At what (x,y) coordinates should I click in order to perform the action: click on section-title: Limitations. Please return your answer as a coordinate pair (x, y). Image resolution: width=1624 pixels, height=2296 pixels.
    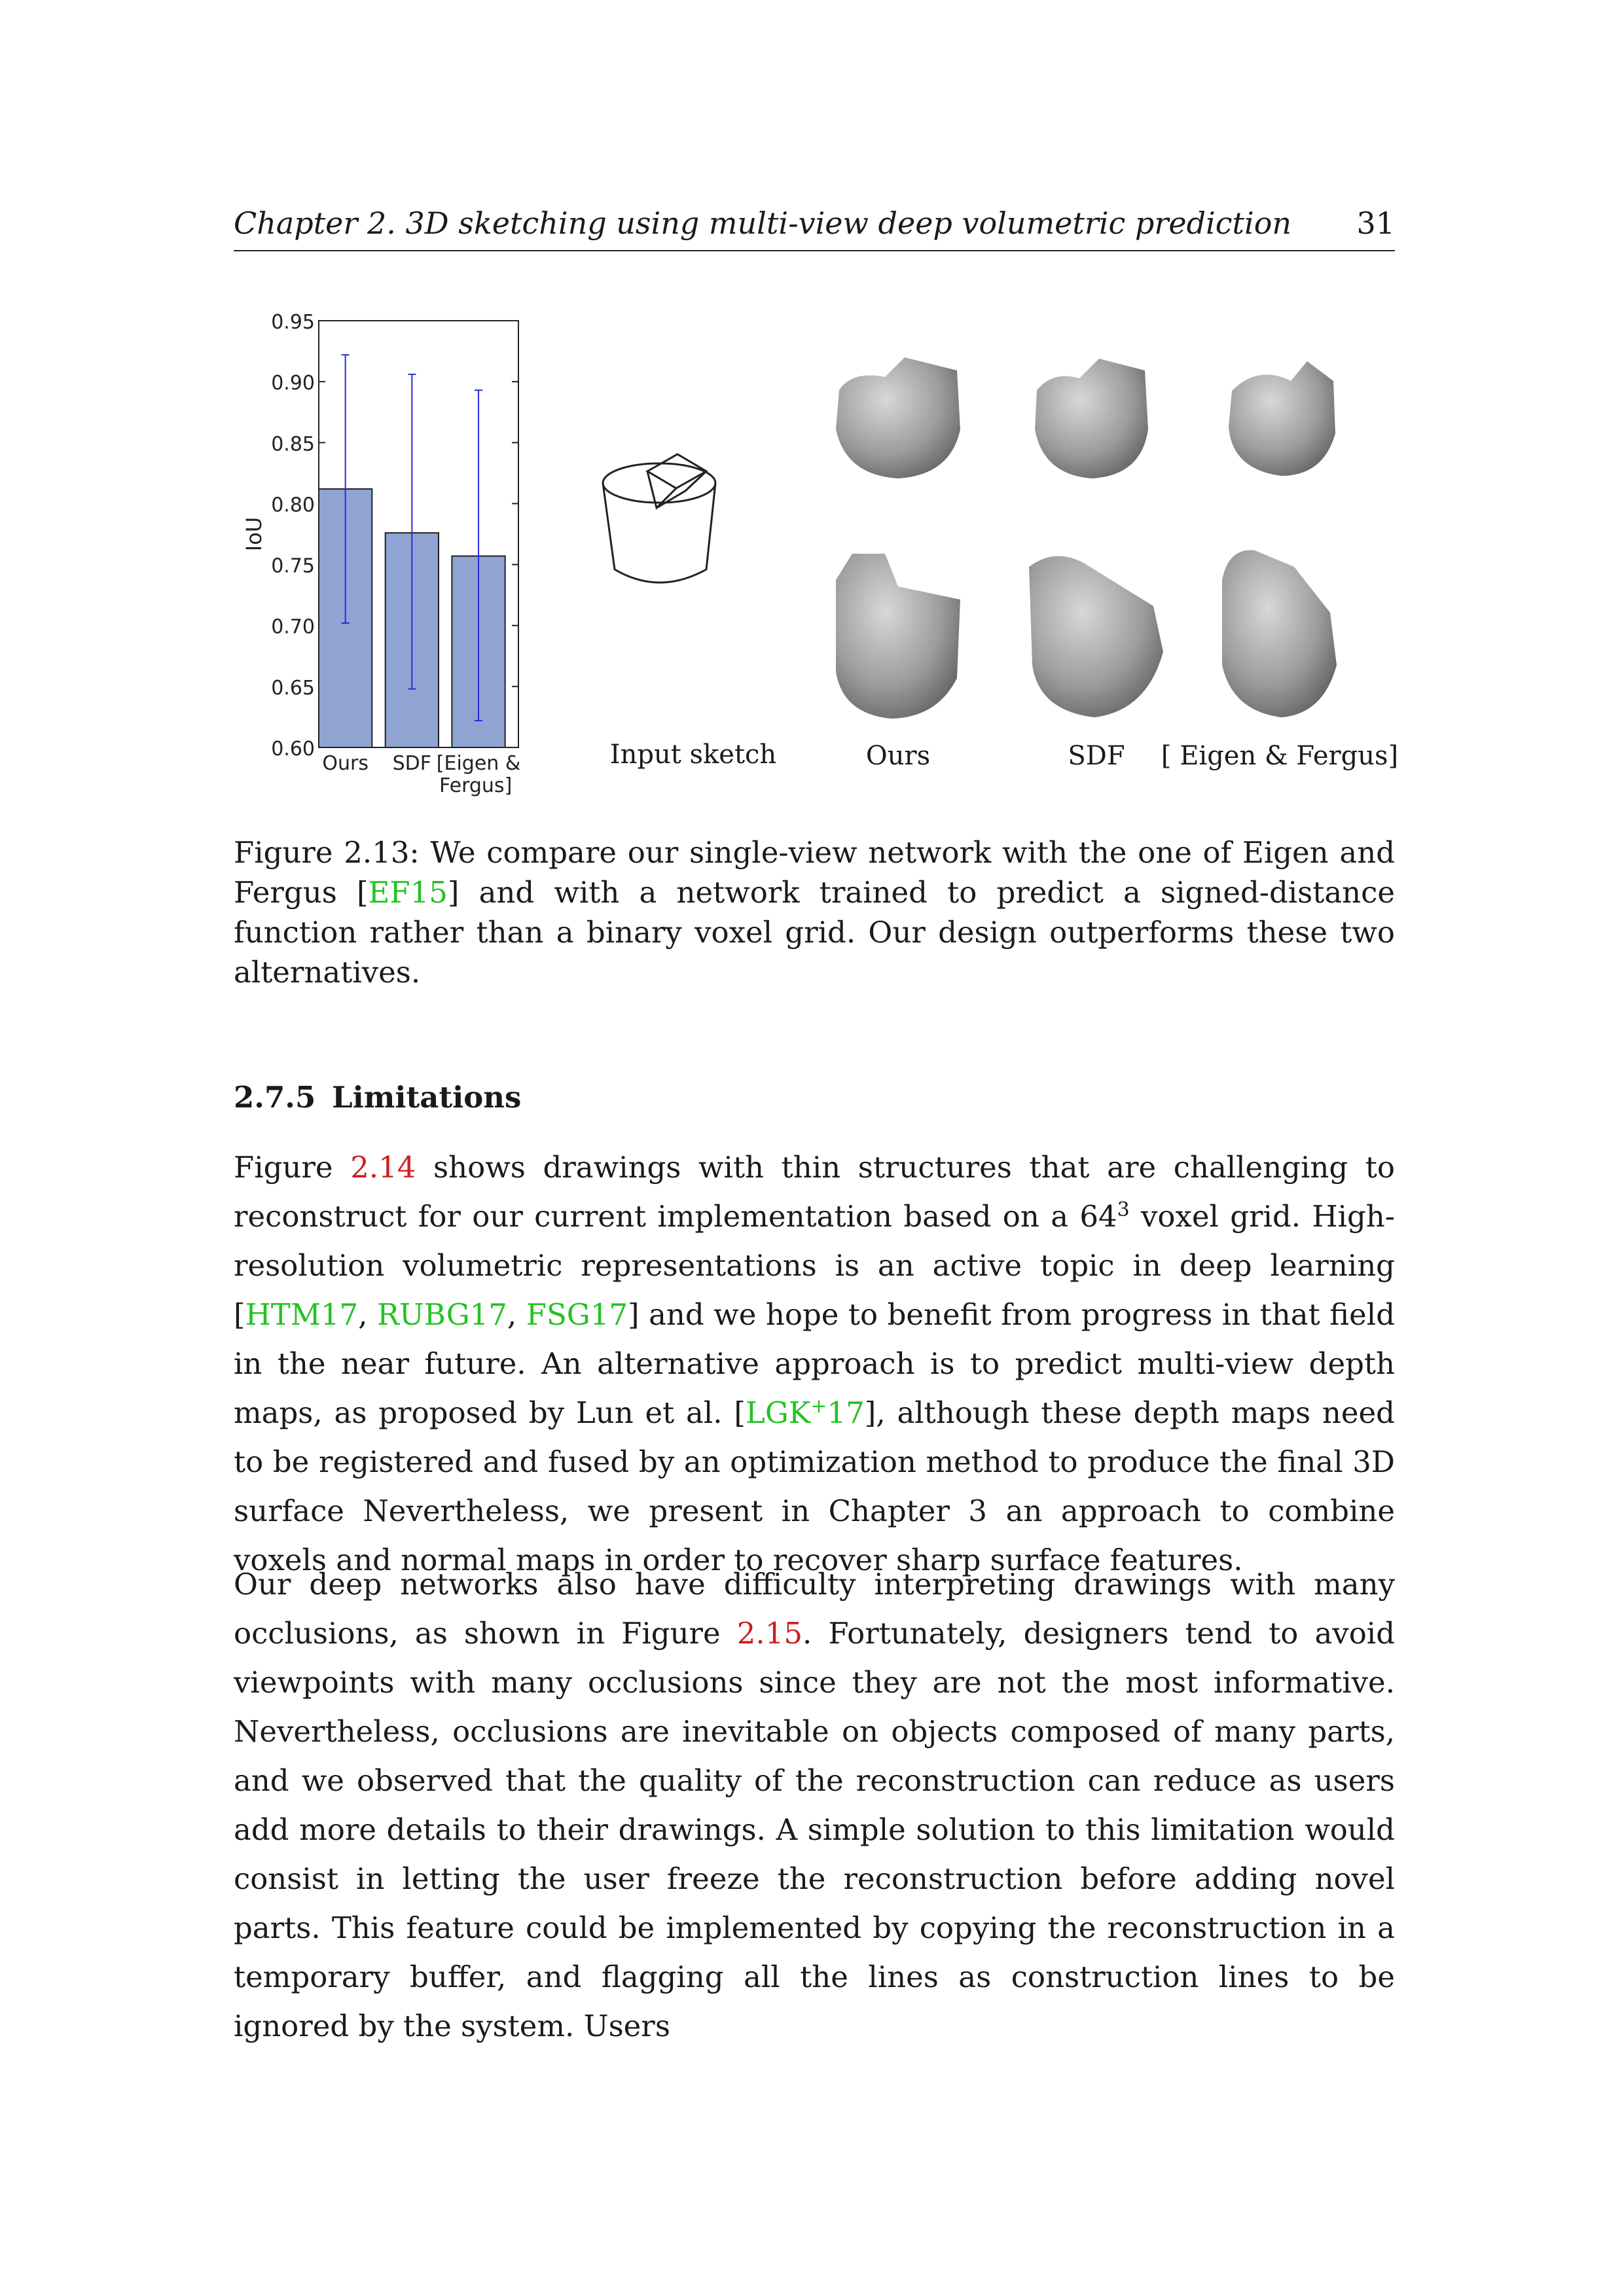
    Looking at the image, I should click on (427, 1097).